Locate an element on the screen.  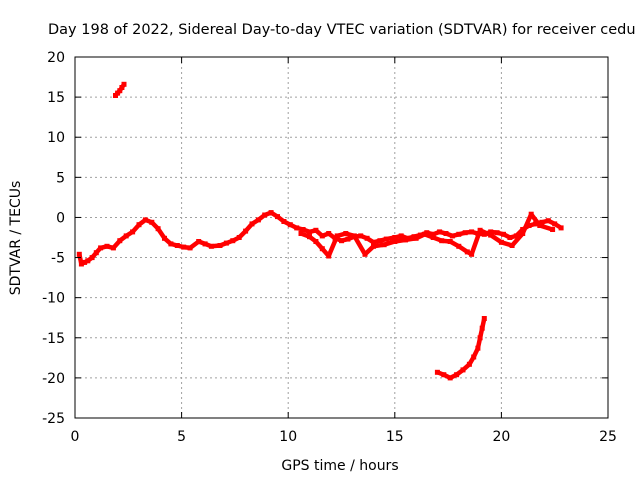
y-tick-label: -25 is located at coordinates (53, 419).